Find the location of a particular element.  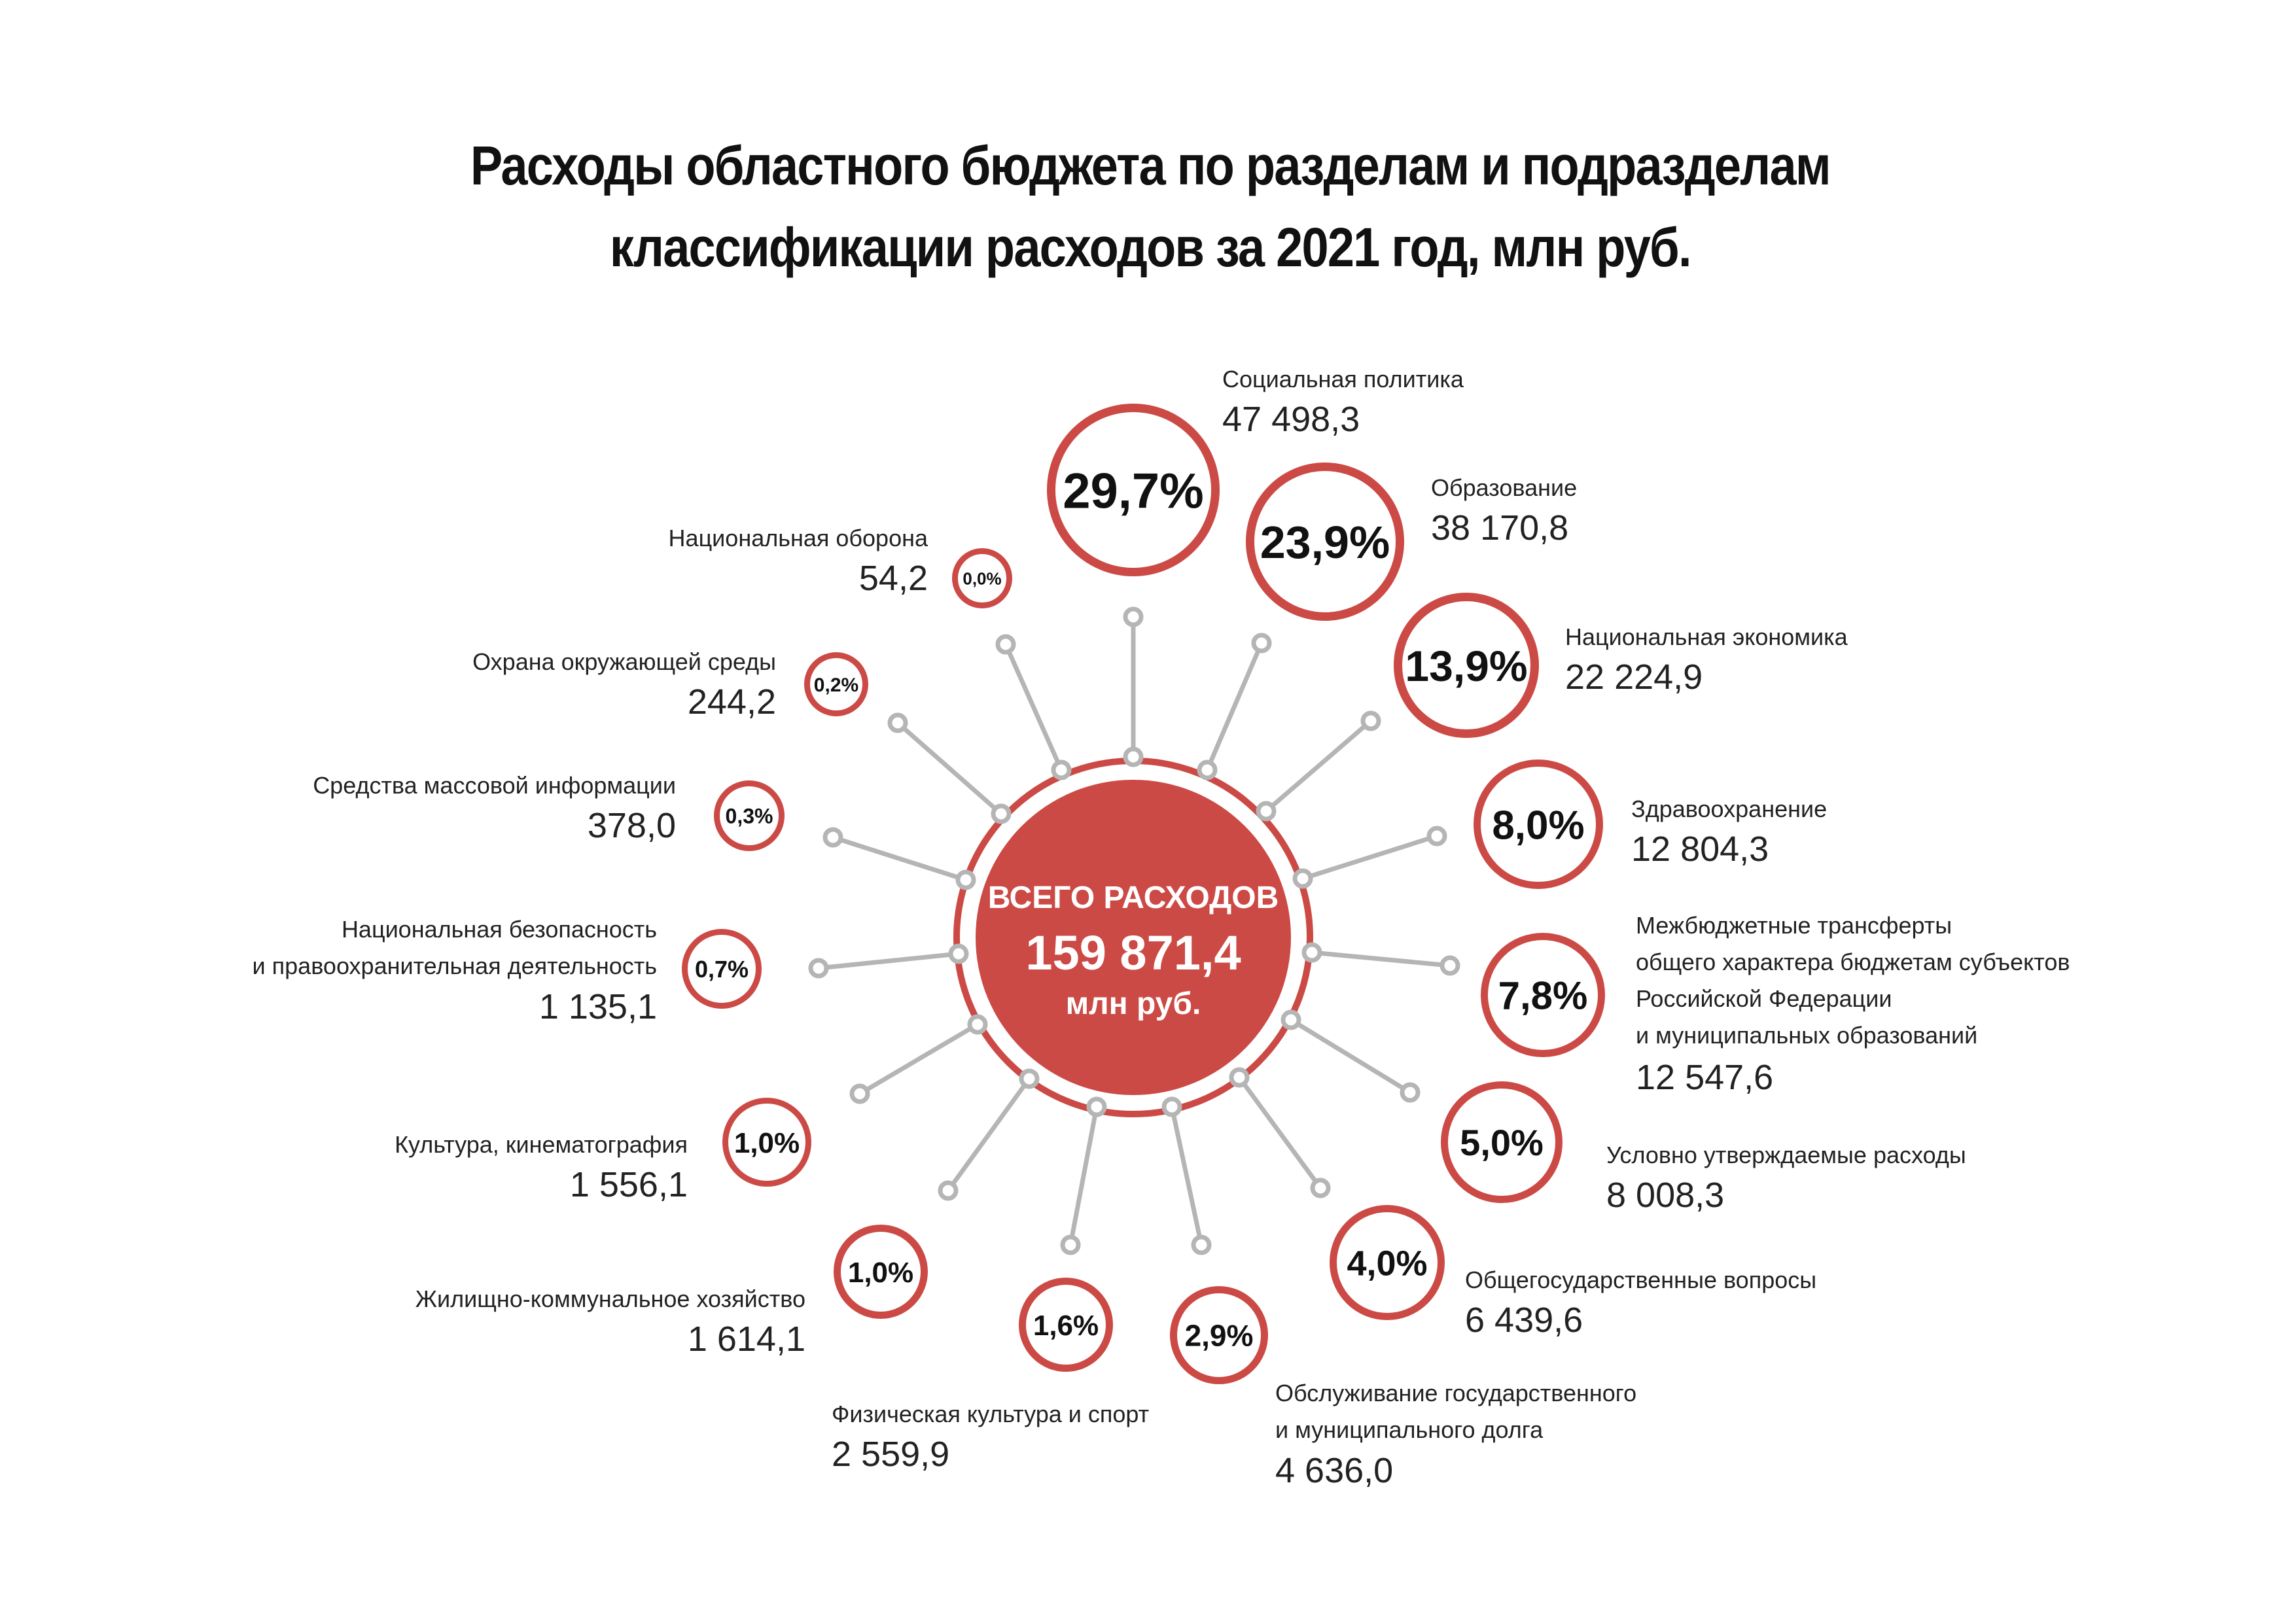

category-label: Межбюджетные трансферты is located at coordinates (1794, 926).